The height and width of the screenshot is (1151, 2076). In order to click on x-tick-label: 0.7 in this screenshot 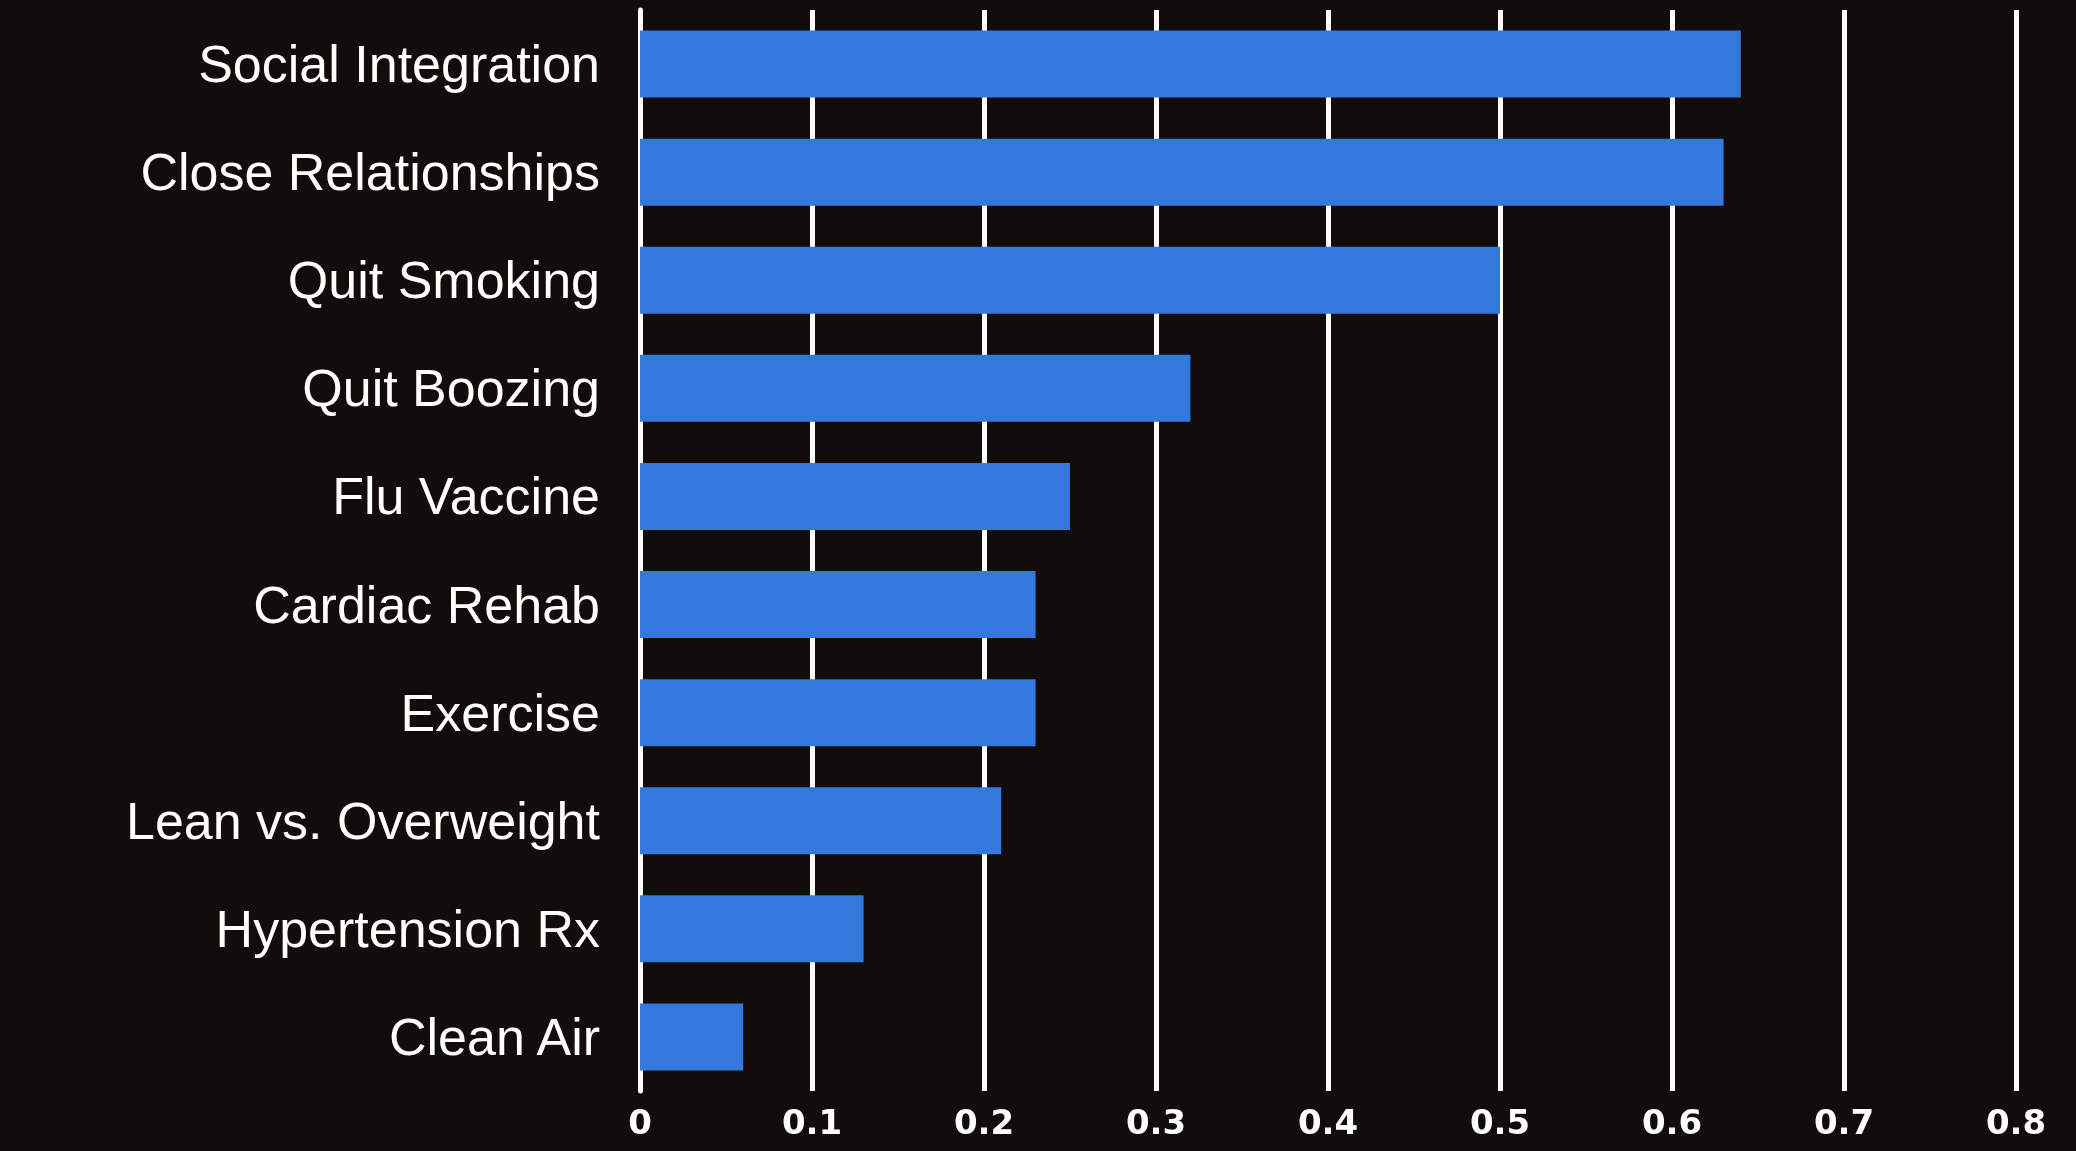, I will do `click(1844, 1122)`.